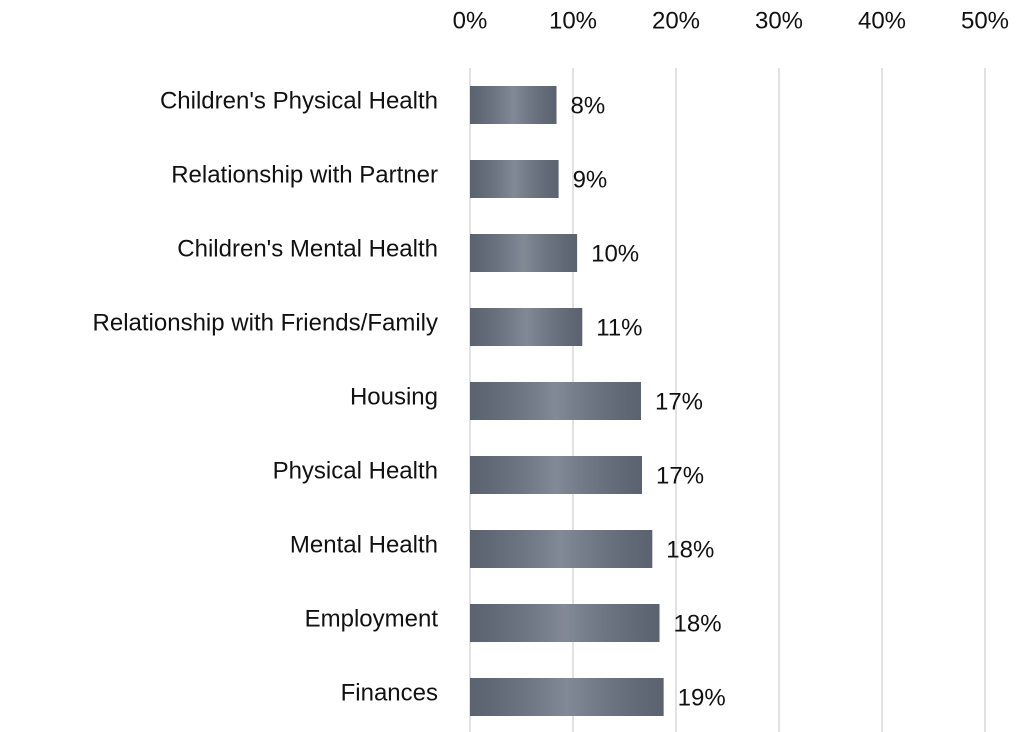 Image resolution: width=1017 pixels, height=732 pixels. What do you see at coordinates (470, 20) in the screenshot?
I see `x-tick-label: 0%` at bounding box center [470, 20].